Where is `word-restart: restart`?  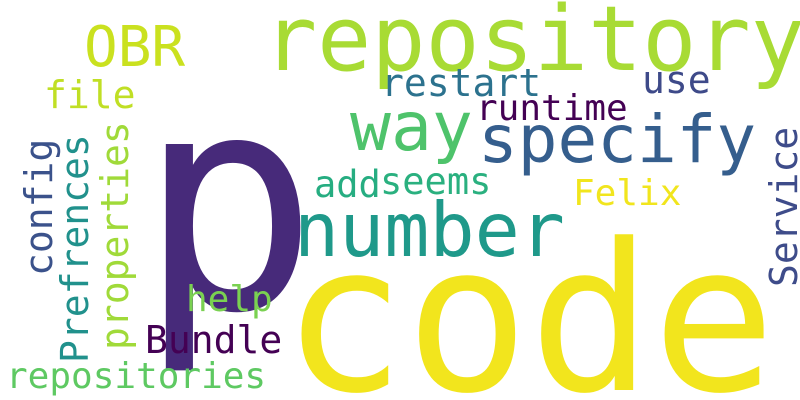
word-restart: restart is located at coordinates (461, 83).